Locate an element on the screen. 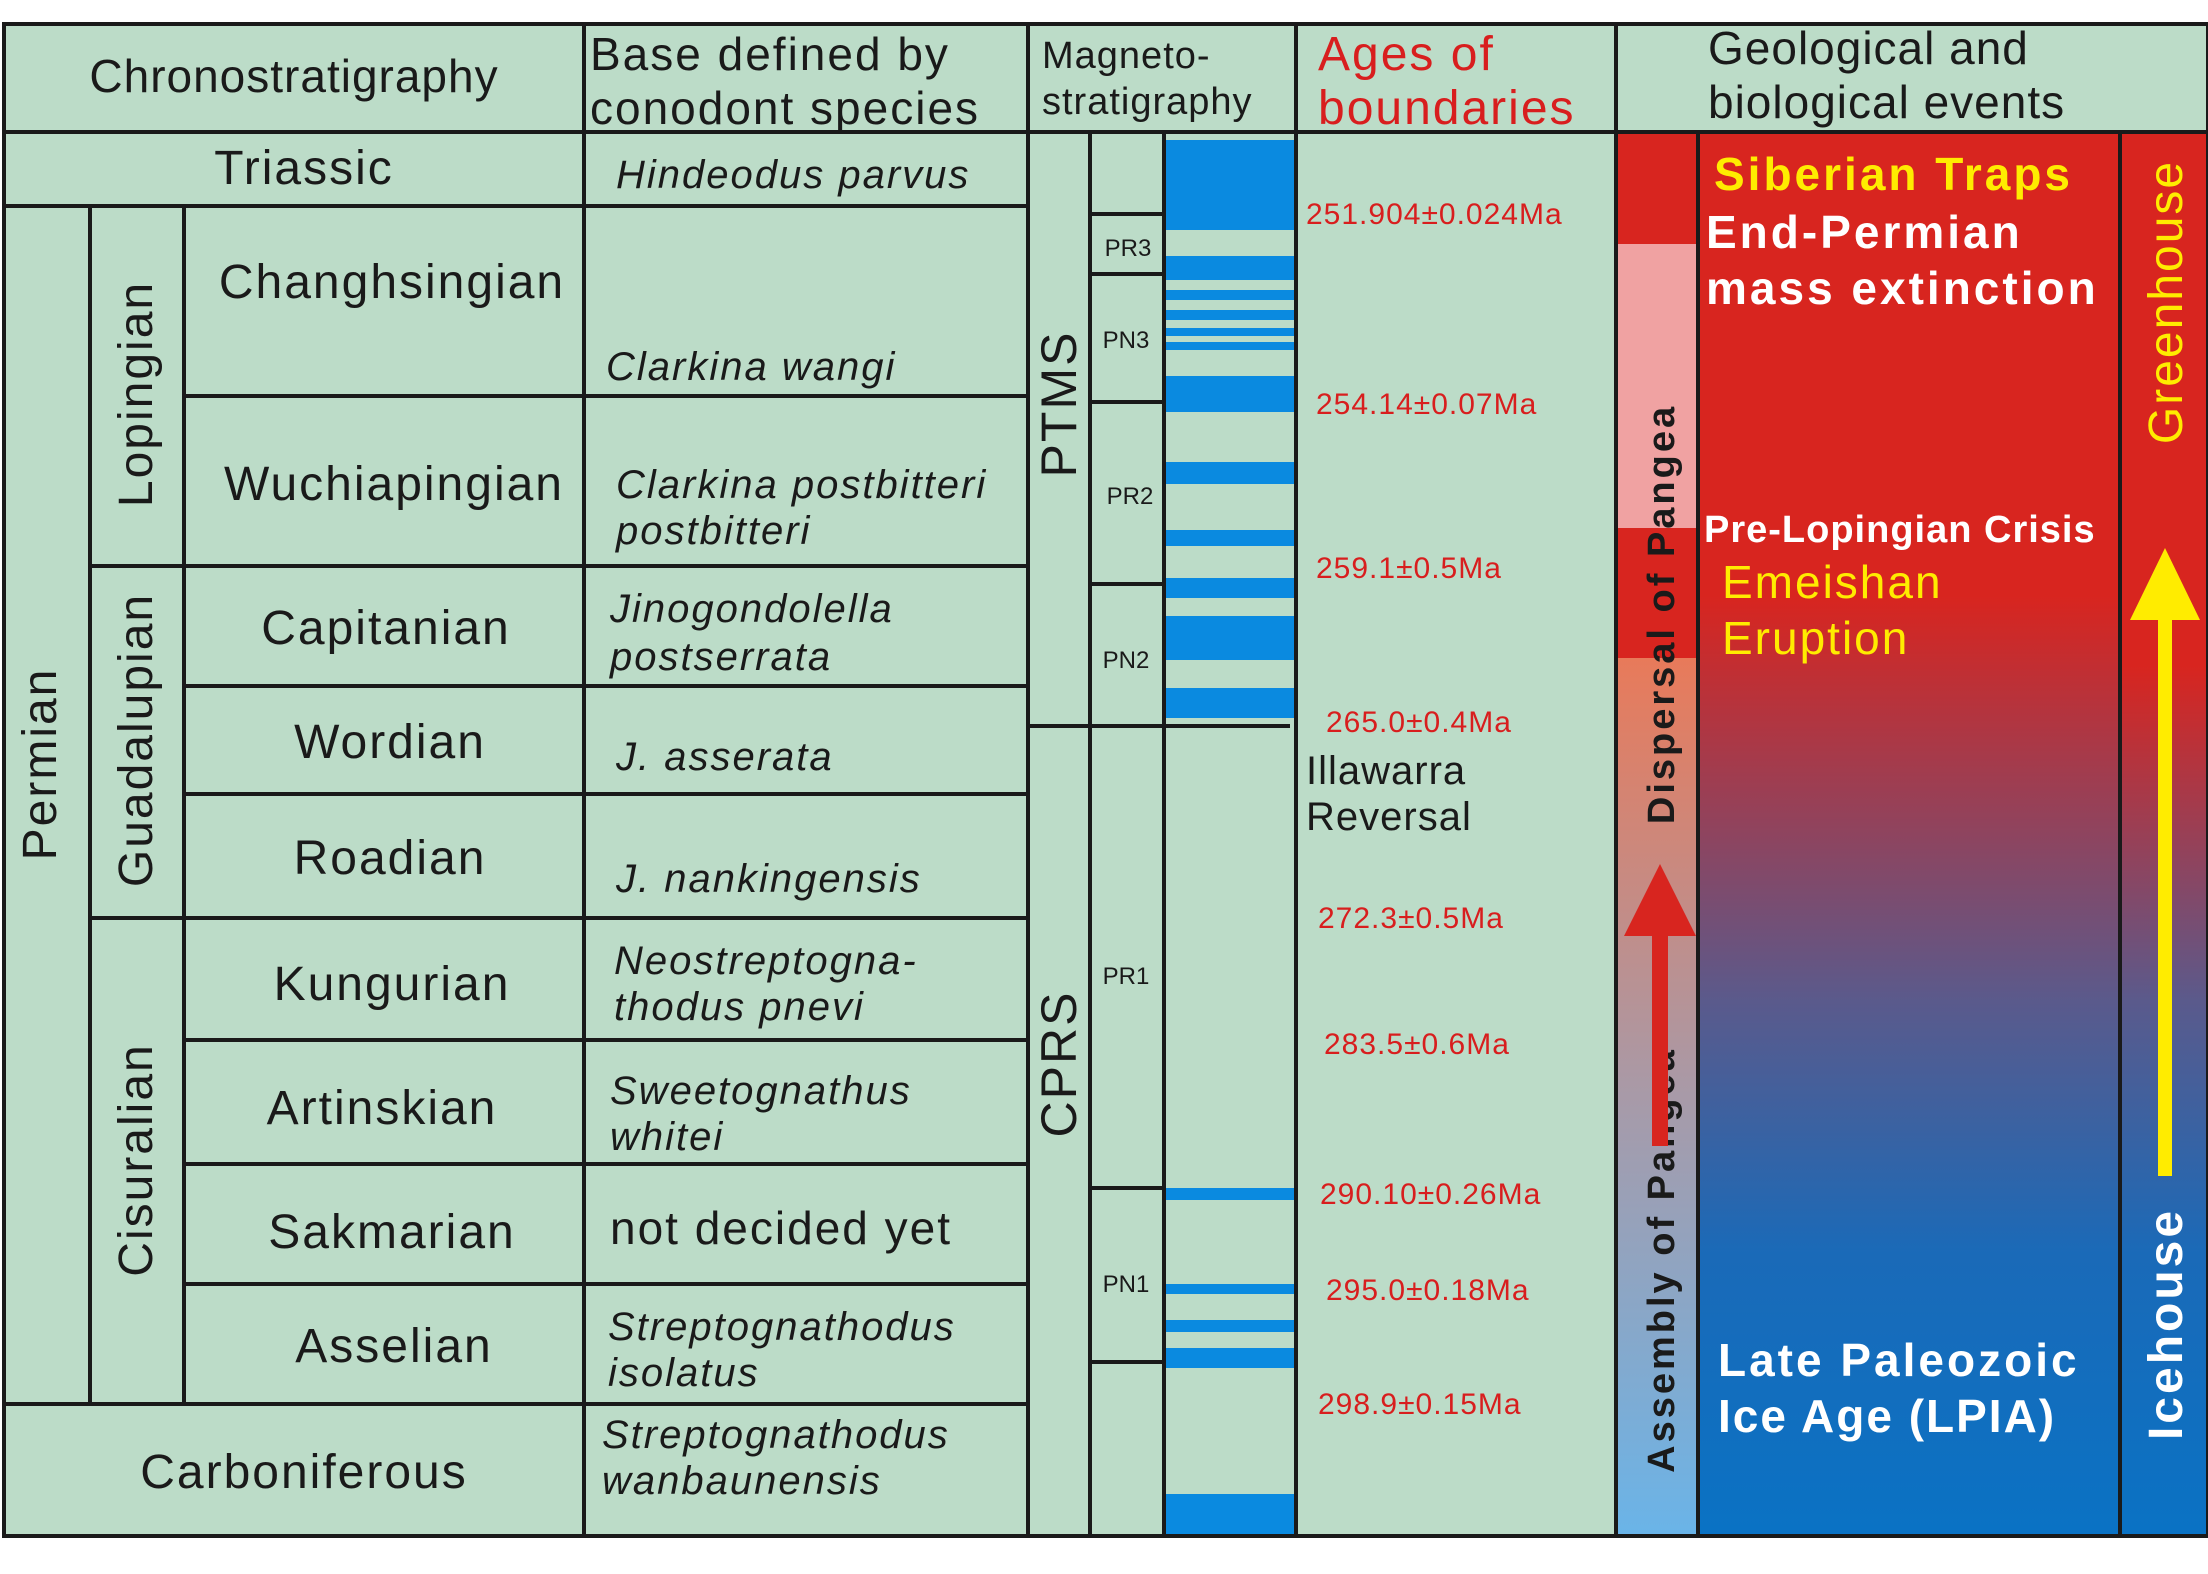 The image size is (2208, 1574). header-base-line2: conodont species is located at coordinates (785, 108).